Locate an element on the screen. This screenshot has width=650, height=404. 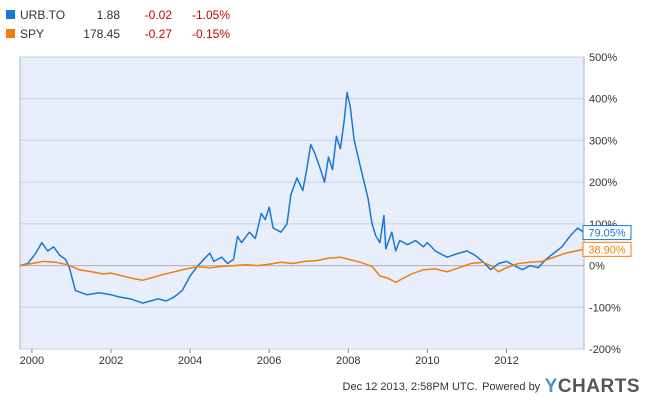
change-percent: -0.15% is located at coordinates (210, 34).